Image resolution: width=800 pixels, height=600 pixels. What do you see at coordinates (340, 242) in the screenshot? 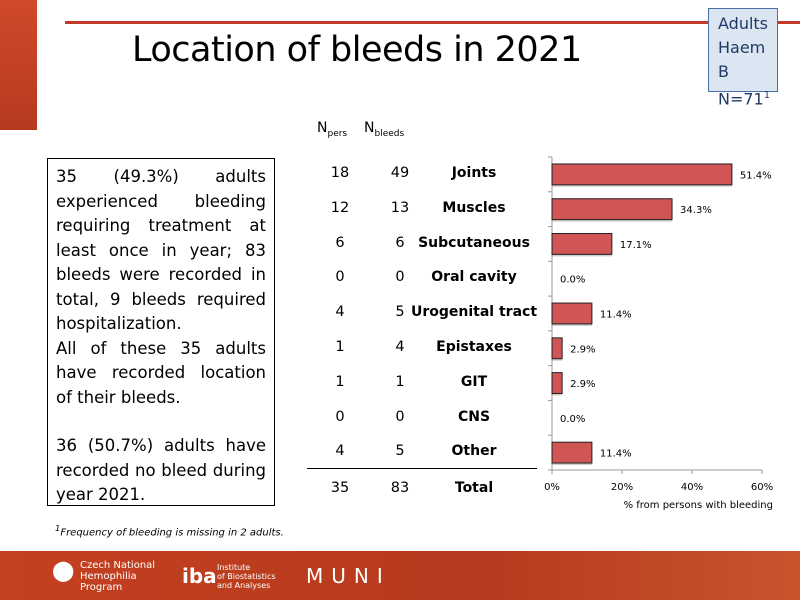
I see `row-npers: 6` at bounding box center [340, 242].